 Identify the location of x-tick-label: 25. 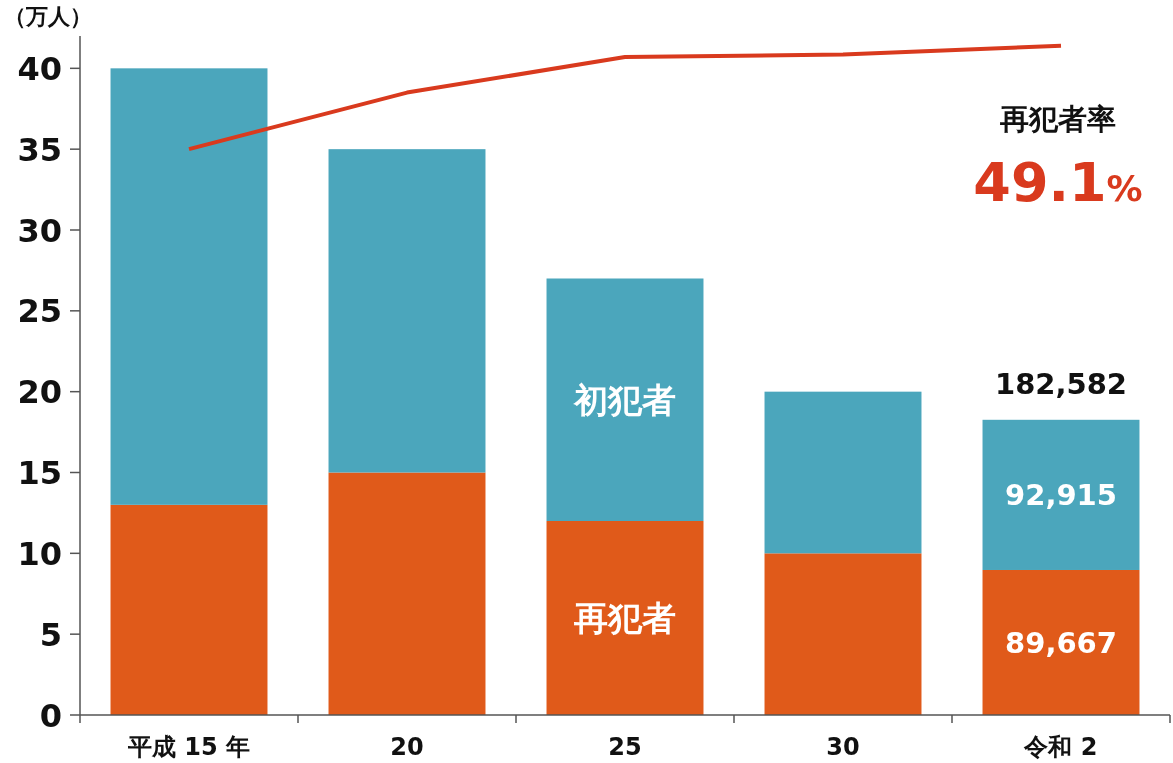
(625, 747).